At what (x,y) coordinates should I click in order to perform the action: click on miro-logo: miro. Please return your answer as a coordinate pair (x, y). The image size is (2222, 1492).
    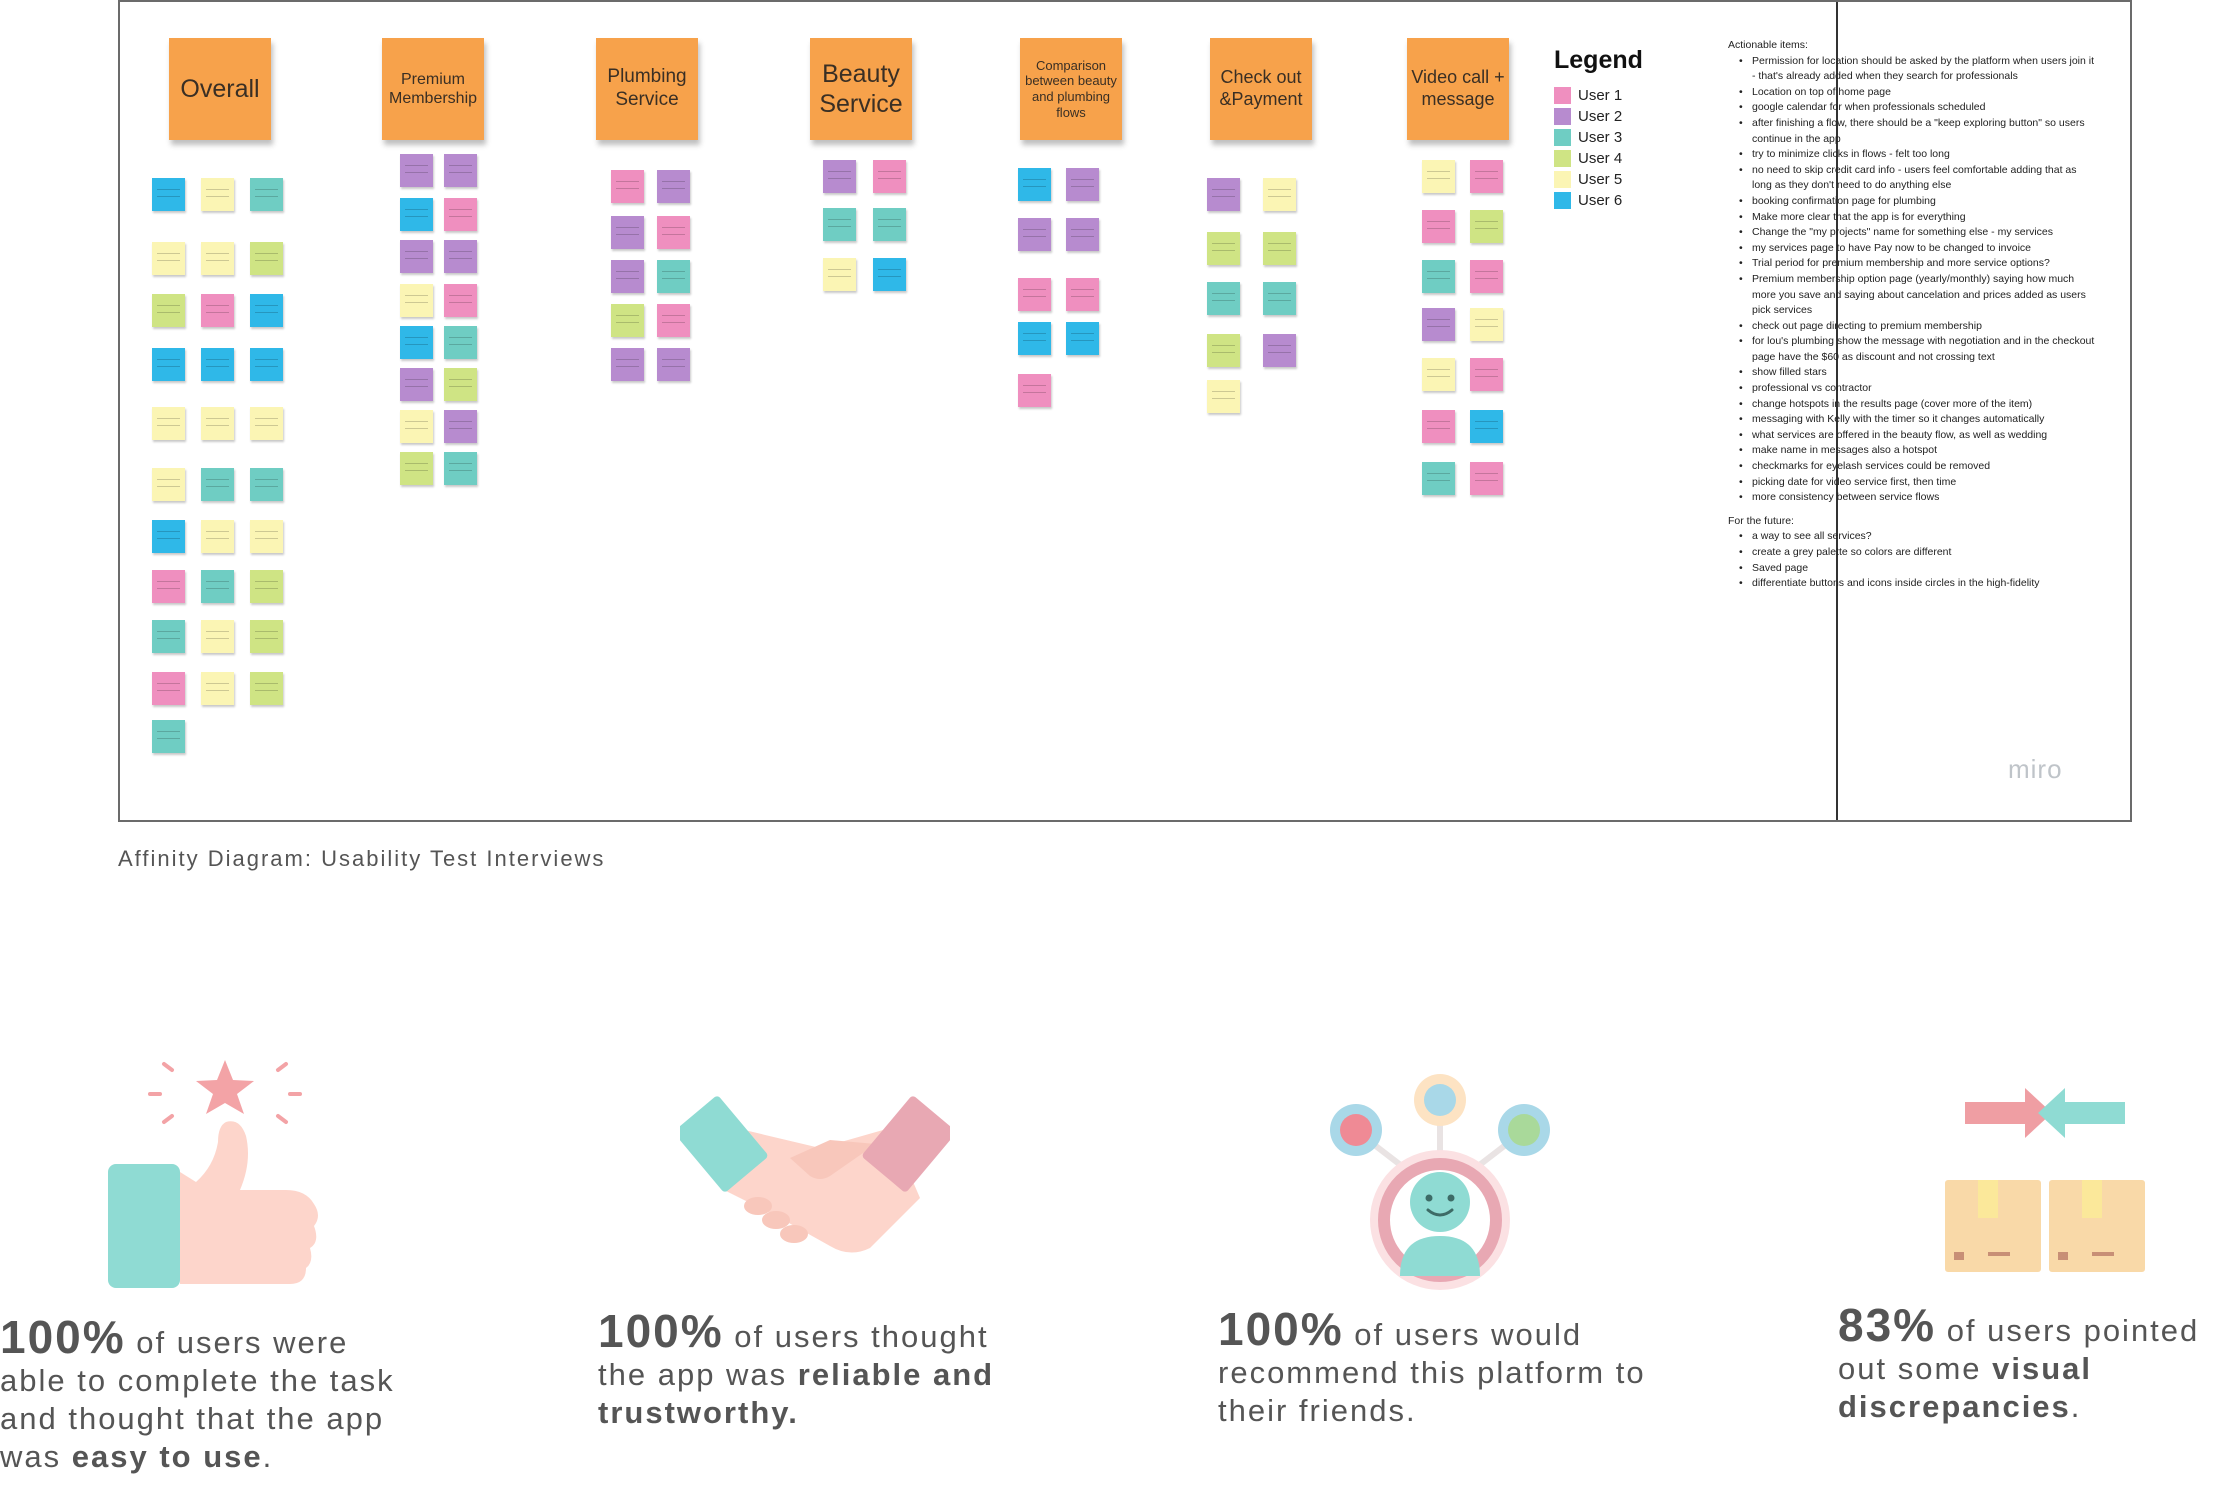
    Looking at the image, I should click on (2035, 769).